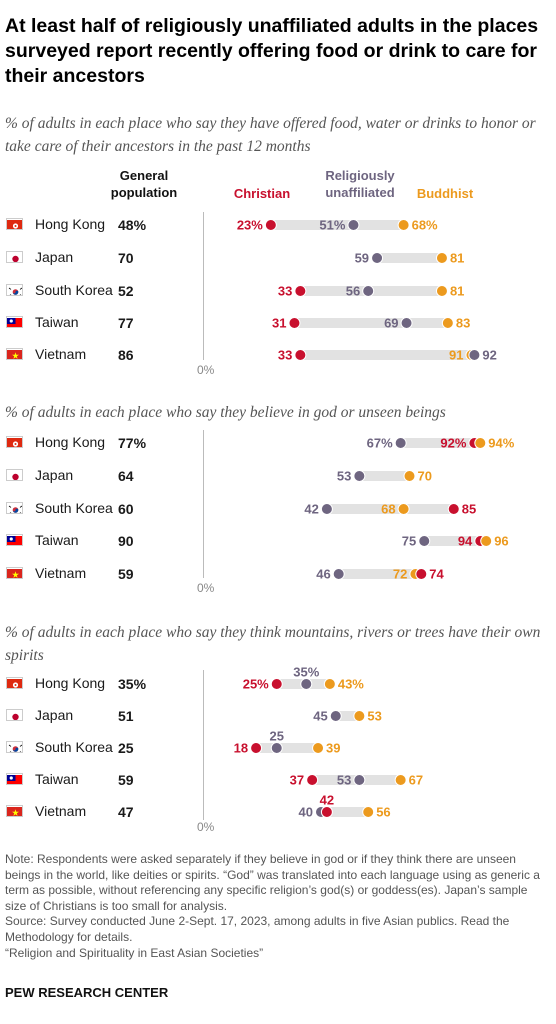 Image resolution: width=556 pixels, height=1024 pixels. What do you see at coordinates (306, 812) in the screenshot?
I see `unaffiliated-value-label: 40` at bounding box center [306, 812].